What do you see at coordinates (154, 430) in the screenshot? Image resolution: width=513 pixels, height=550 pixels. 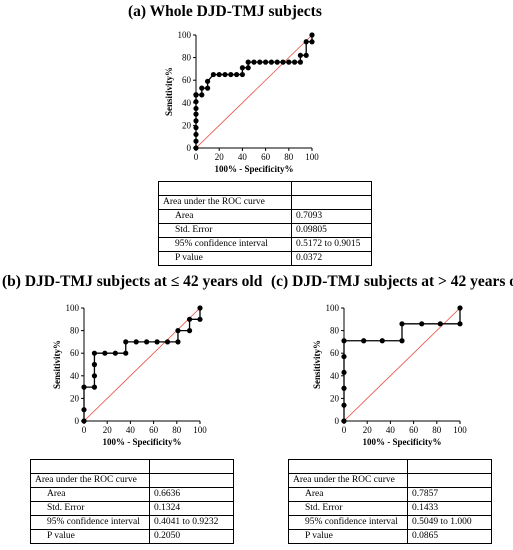 I see `x-tick-label: 60` at bounding box center [154, 430].